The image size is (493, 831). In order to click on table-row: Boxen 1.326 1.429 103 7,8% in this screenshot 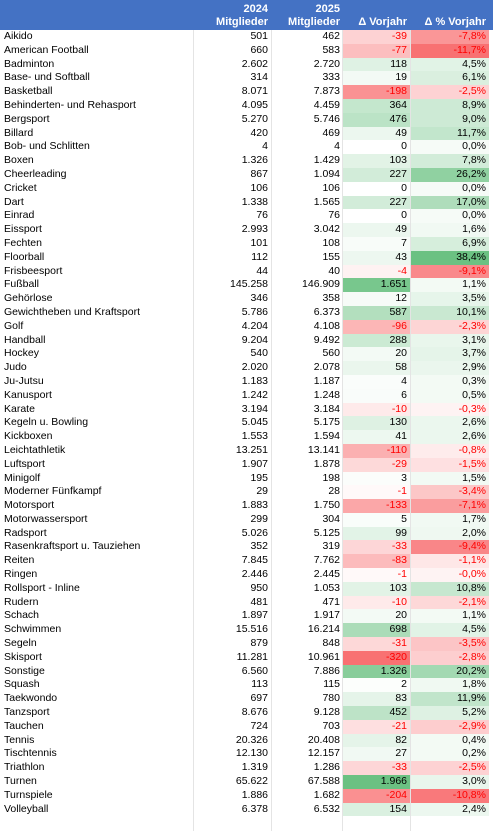, I will do `click(246, 161)`.